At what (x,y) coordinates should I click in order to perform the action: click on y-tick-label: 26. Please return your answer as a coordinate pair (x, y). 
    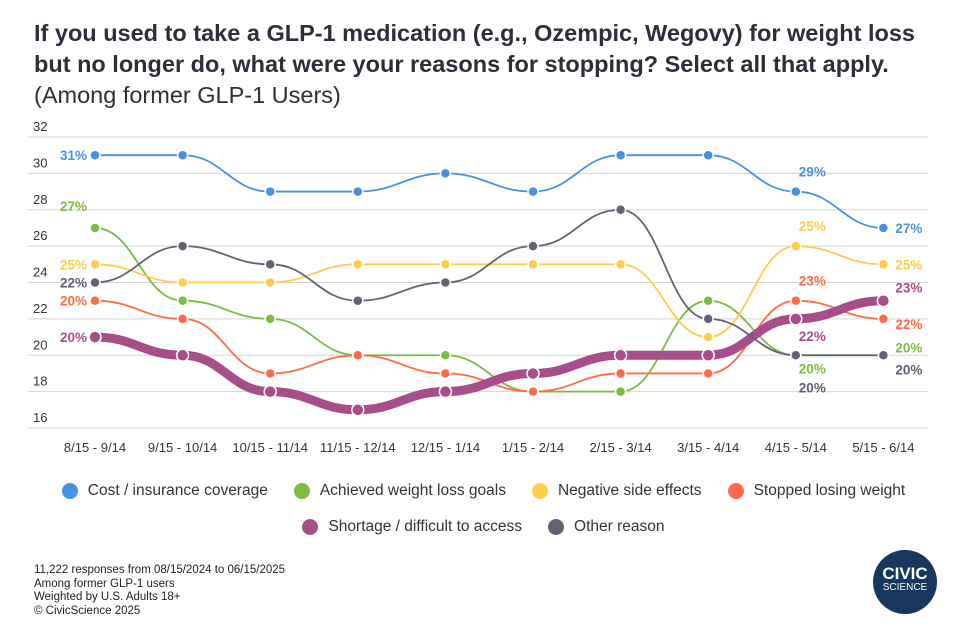
    Looking at the image, I should click on (40, 235).